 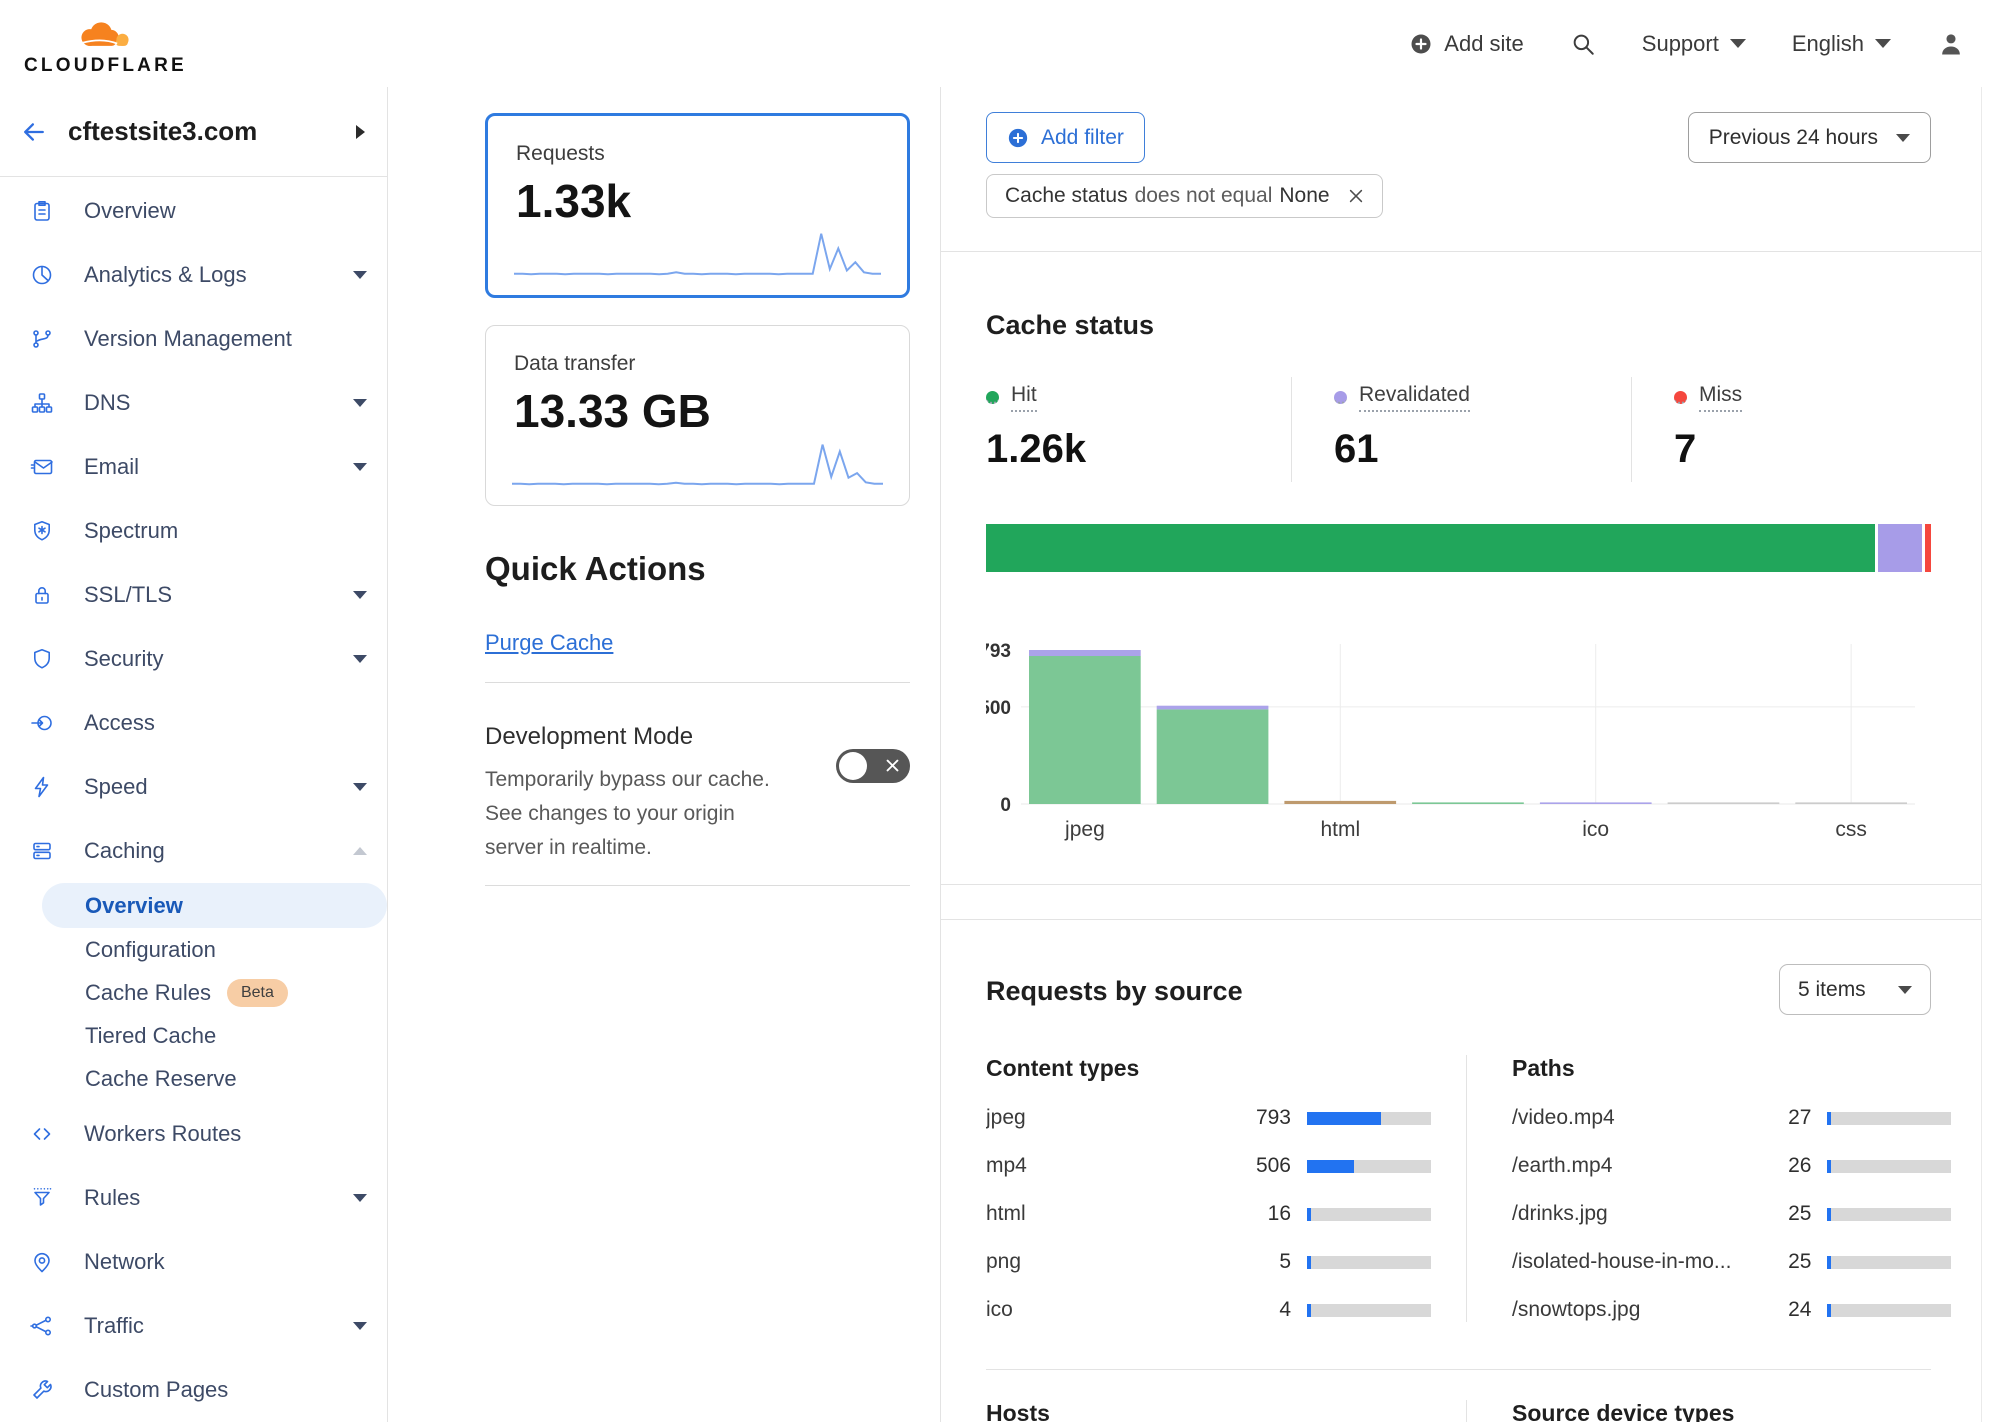 What do you see at coordinates (1066, 195) in the screenshot?
I see `filter-field: Cache status` at bounding box center [1066, 195].